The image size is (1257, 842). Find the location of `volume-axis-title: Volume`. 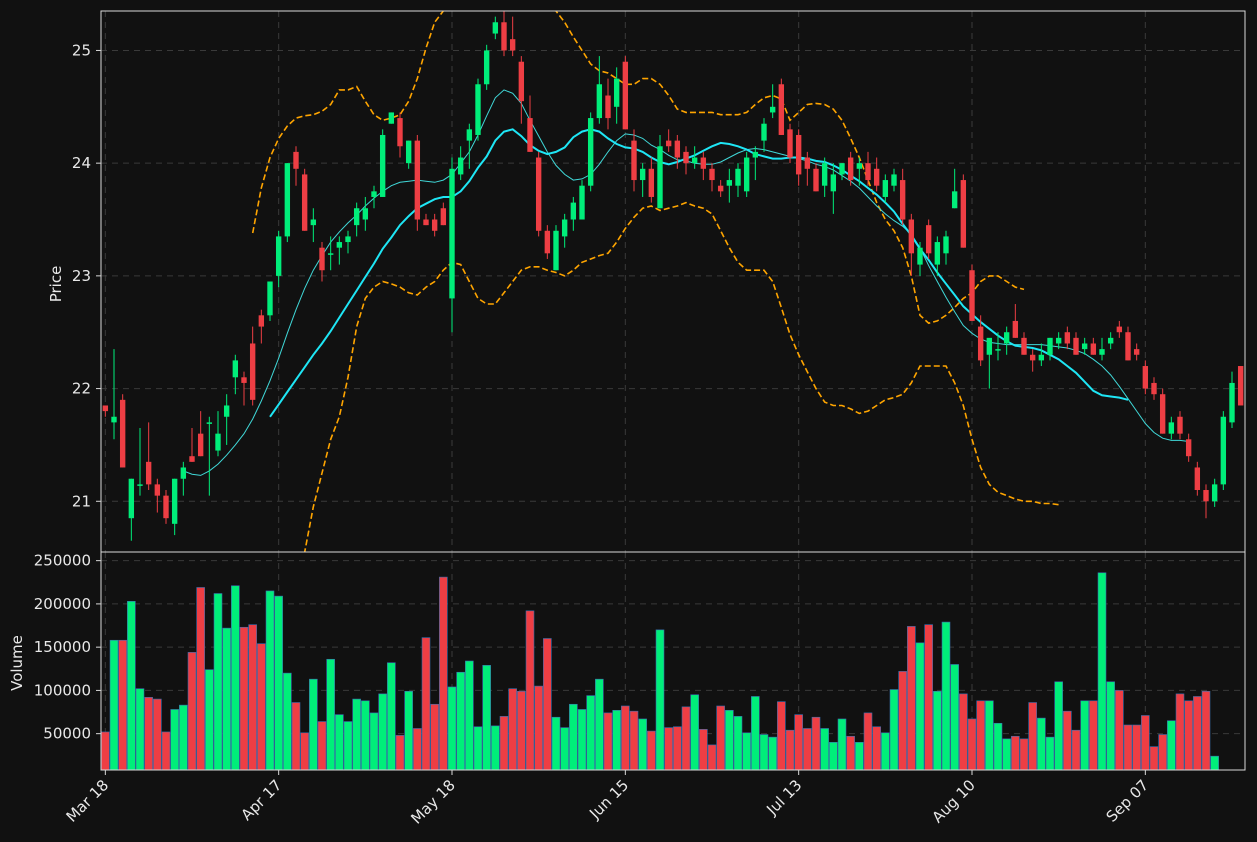

volume-axis-title: Volume is located at coordinates (17, 663).